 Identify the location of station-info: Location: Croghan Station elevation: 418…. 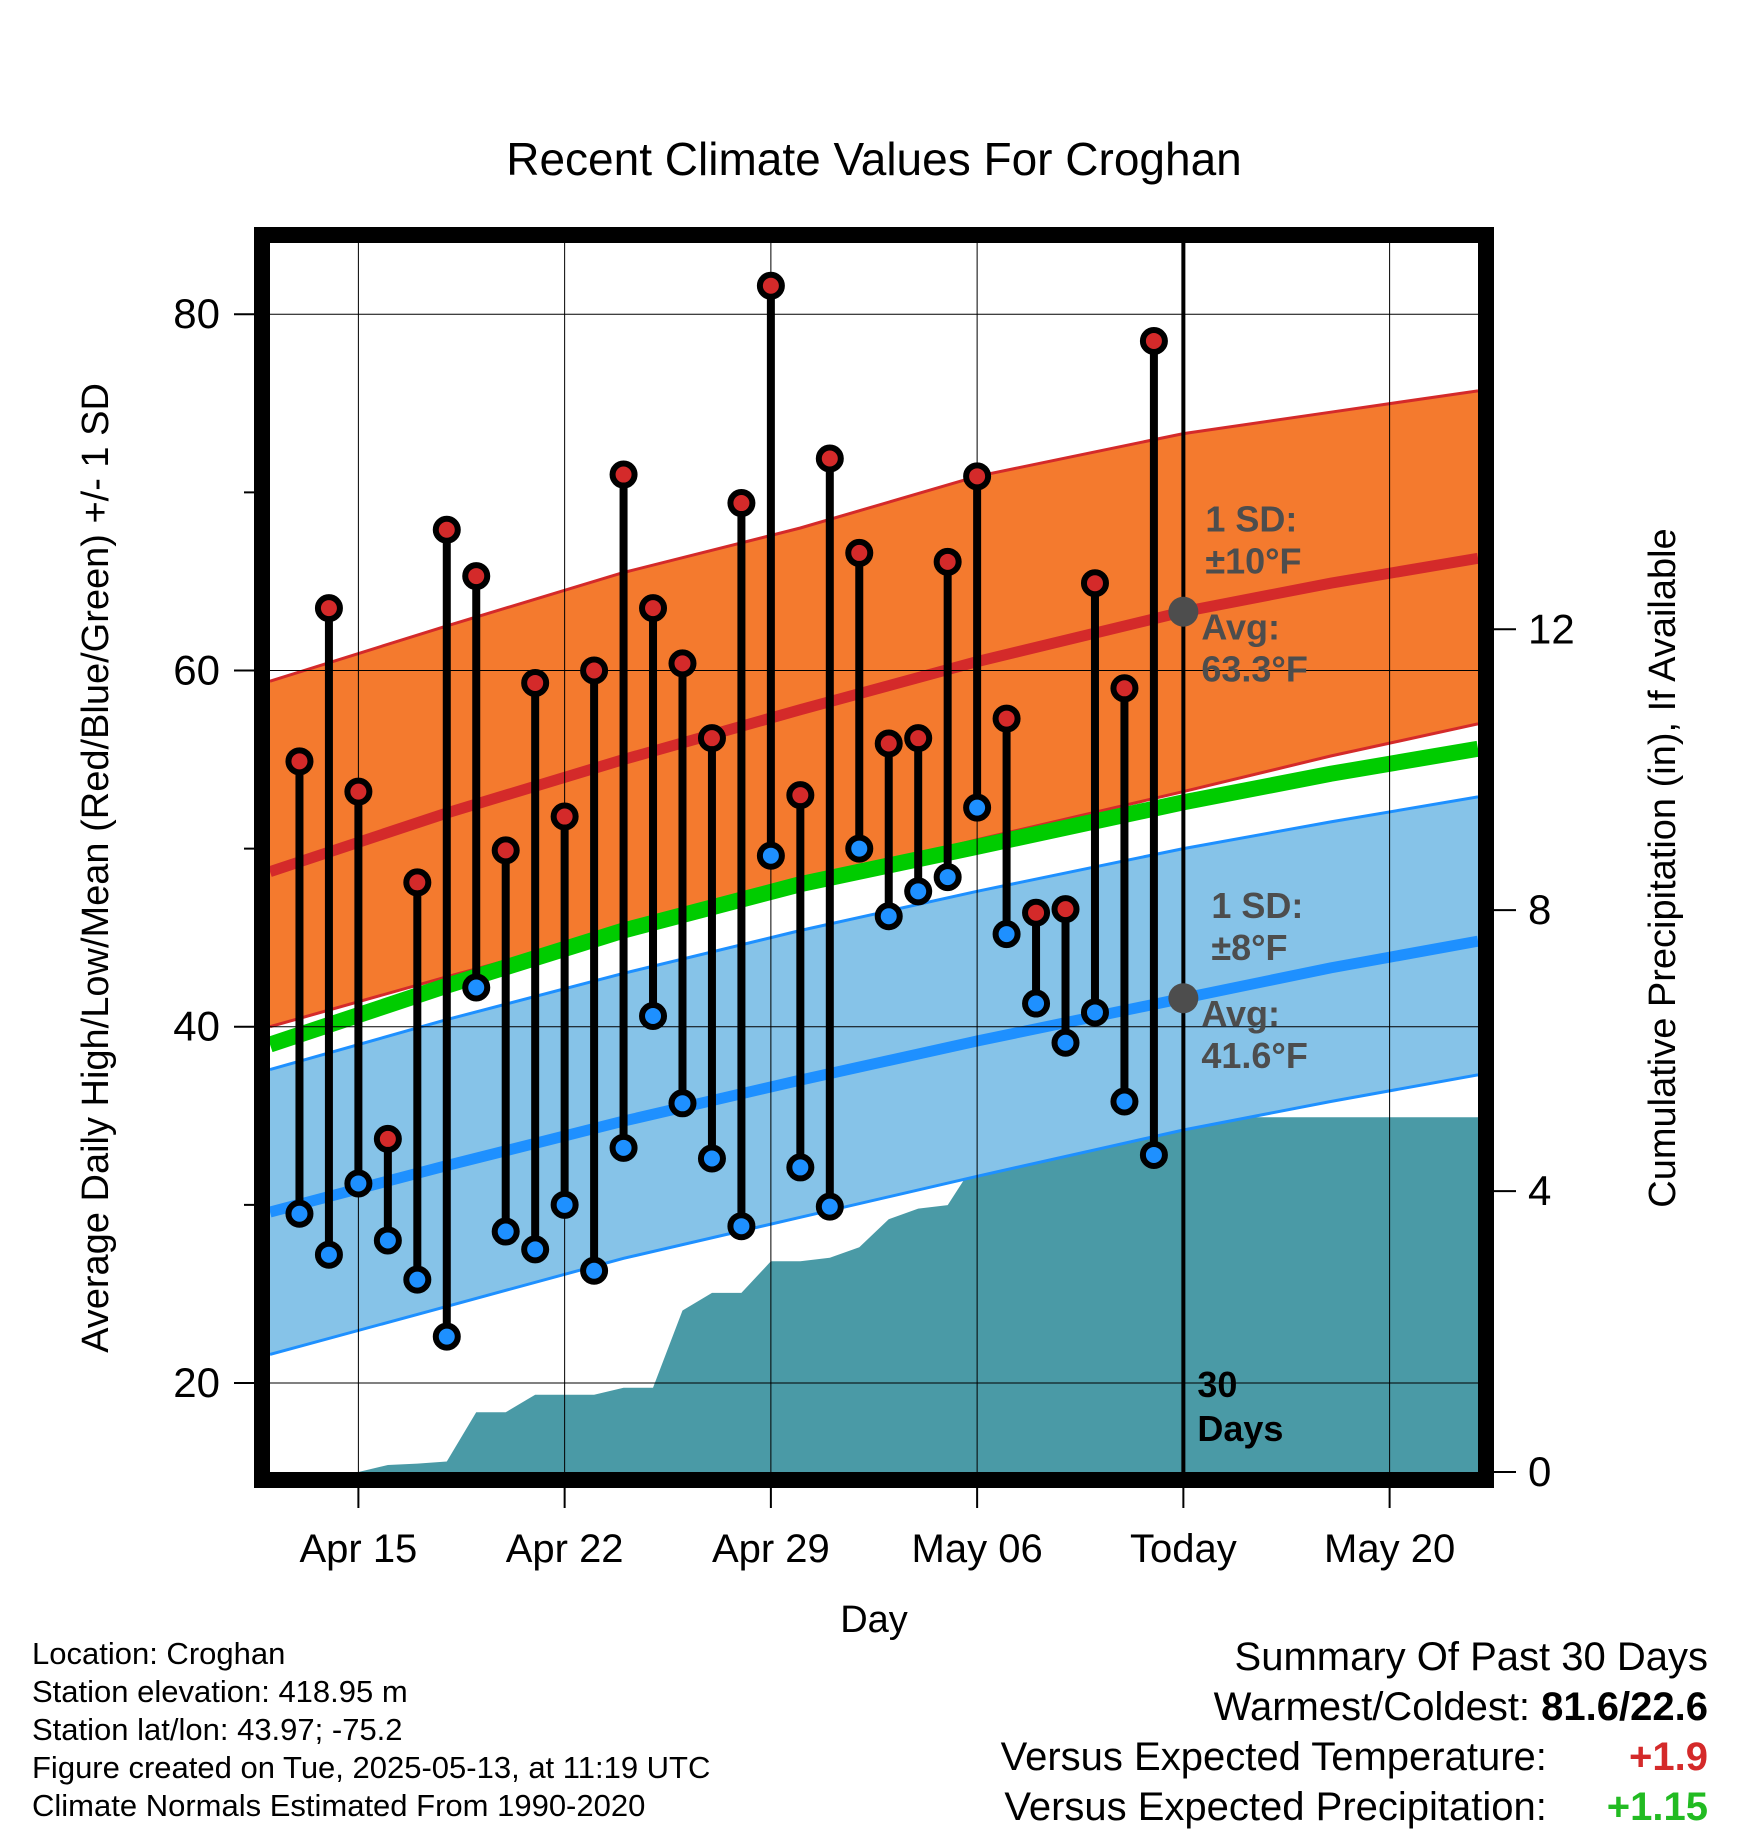
(371, 1730).